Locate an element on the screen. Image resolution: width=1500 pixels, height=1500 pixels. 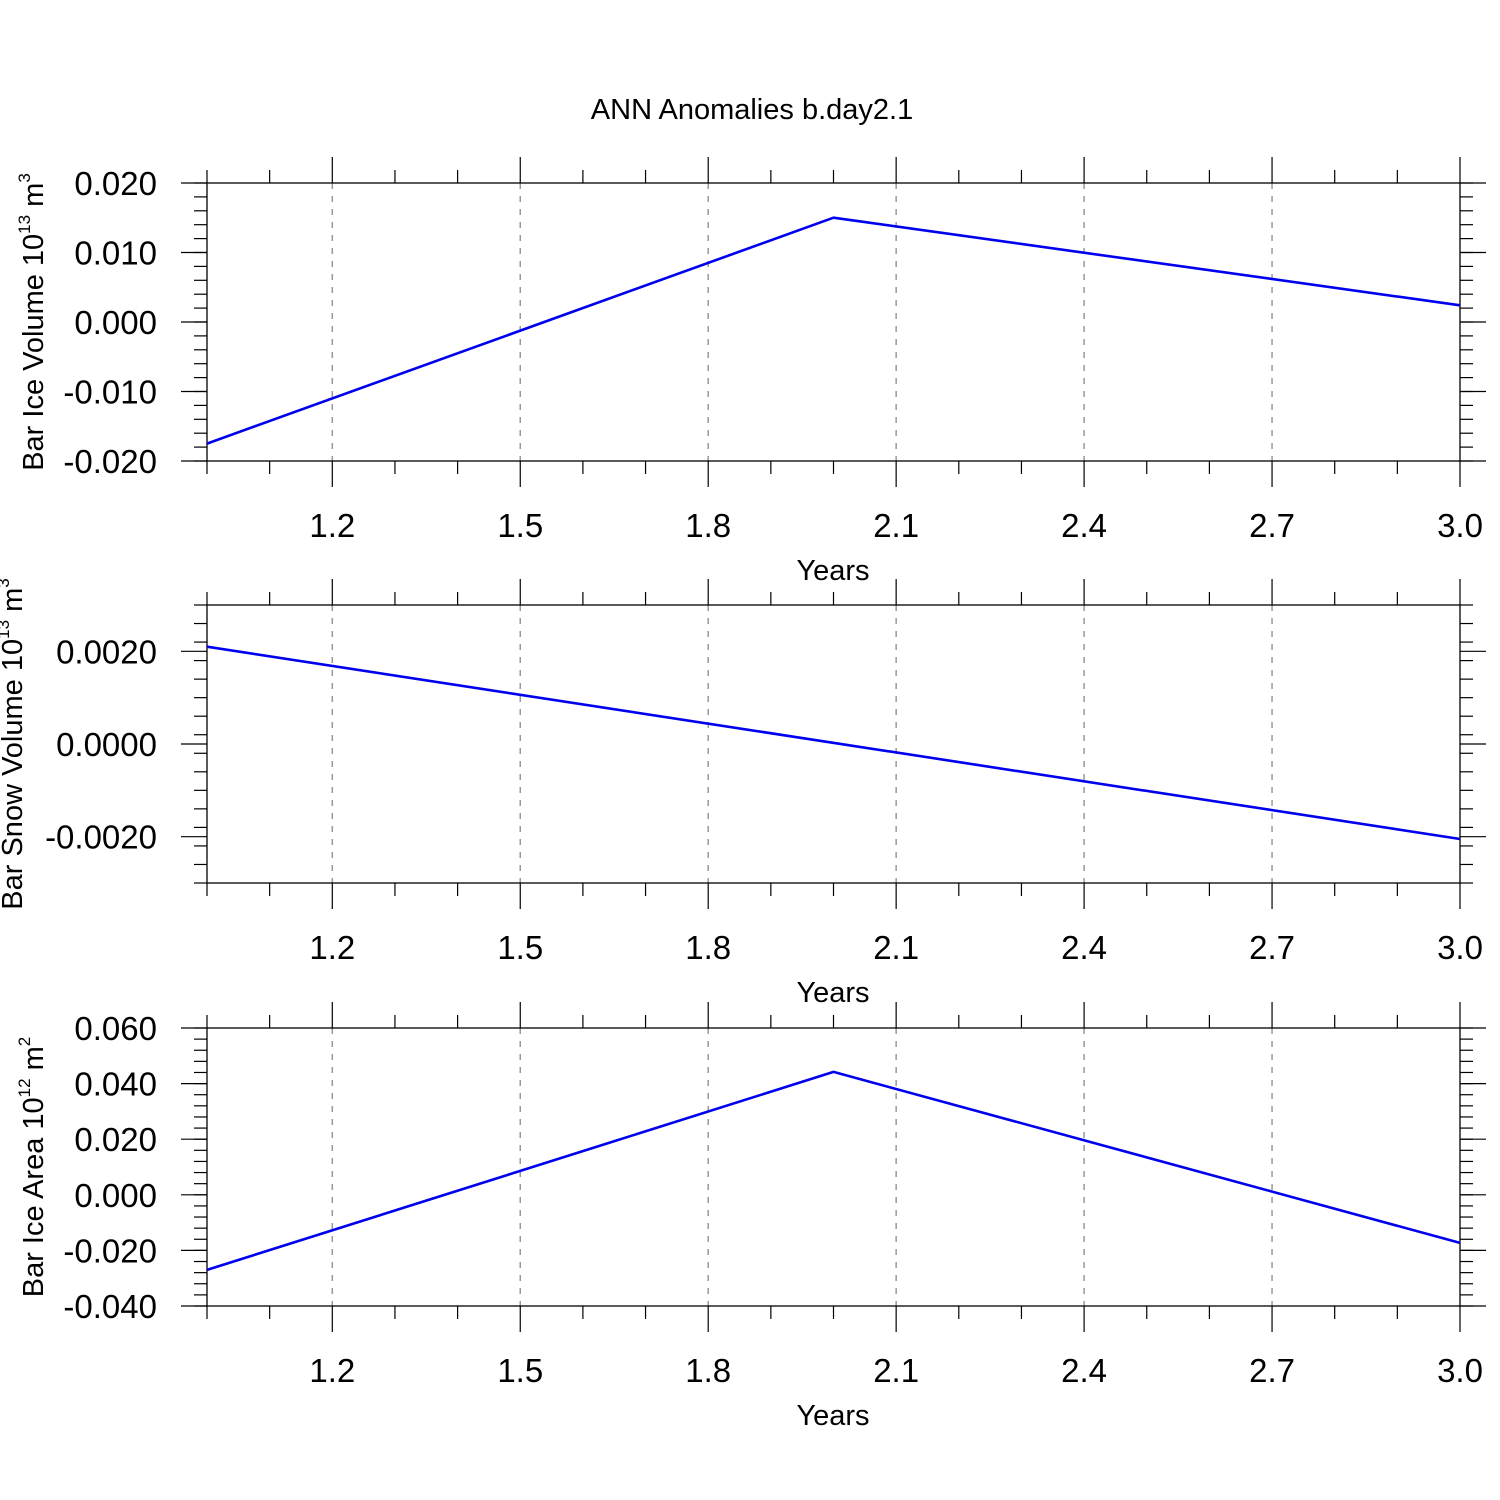
y-tick-label: -0.040 is located at coordinates (110, 1306).